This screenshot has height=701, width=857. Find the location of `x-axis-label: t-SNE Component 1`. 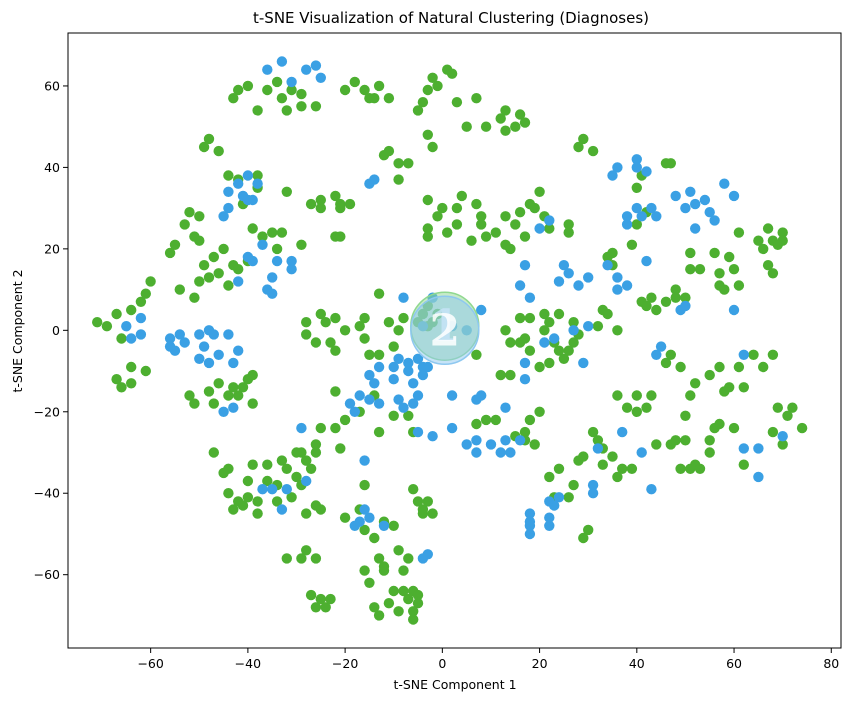

x-axis-label: t-SNE Component 1 is located at coordinates (454, 684).